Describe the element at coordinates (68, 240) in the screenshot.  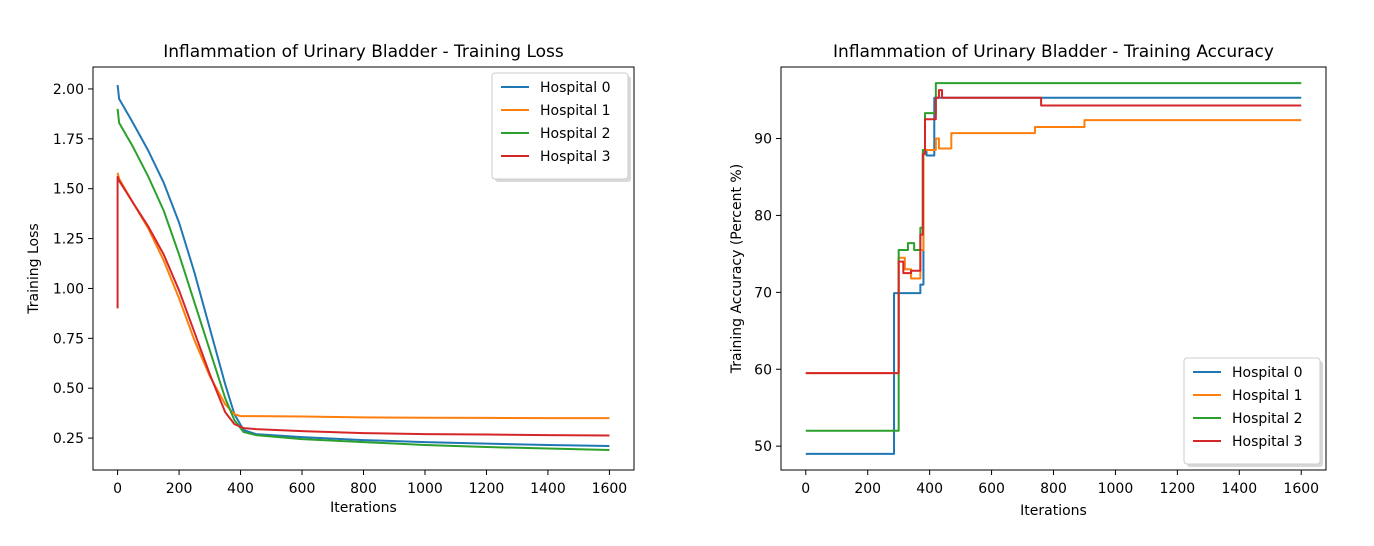
I see `y-tick-label: 1.25` at that location.